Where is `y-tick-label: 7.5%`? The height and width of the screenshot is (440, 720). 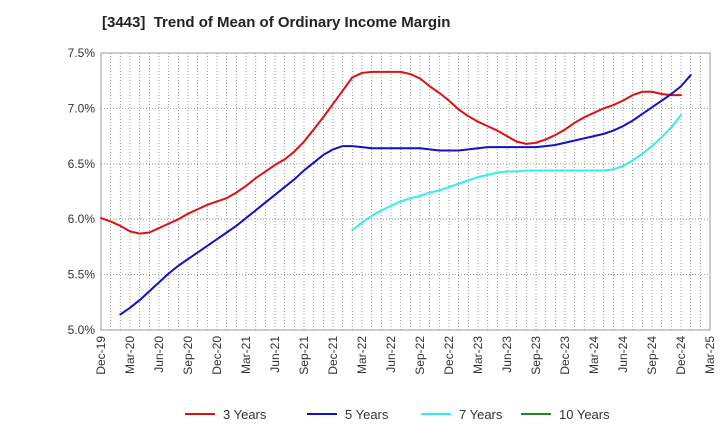
y-tick-label: 7.5% is located at coordinates (82, 53).